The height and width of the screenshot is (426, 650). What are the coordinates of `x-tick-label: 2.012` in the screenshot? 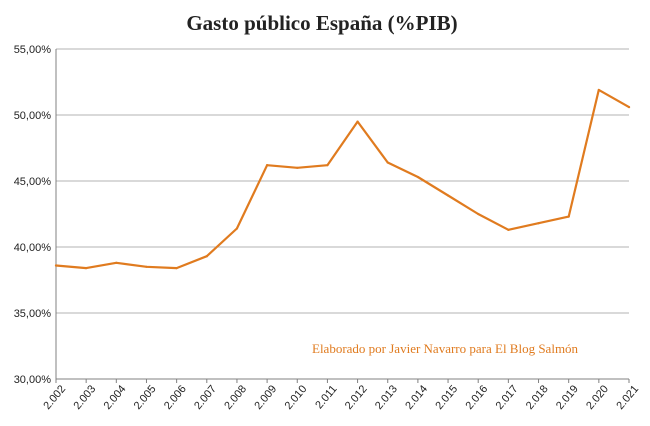 It's located at (356, 397).